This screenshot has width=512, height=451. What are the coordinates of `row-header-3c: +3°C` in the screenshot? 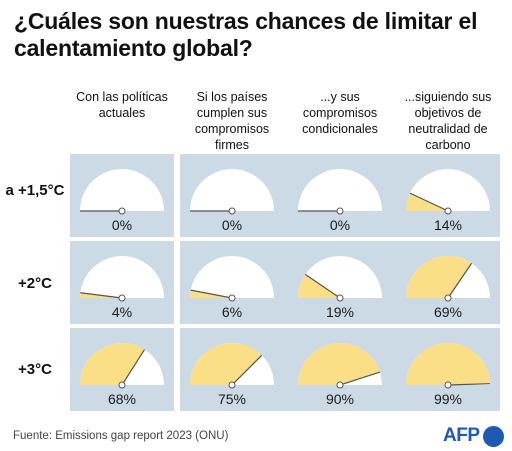 It's located at (35, 369).